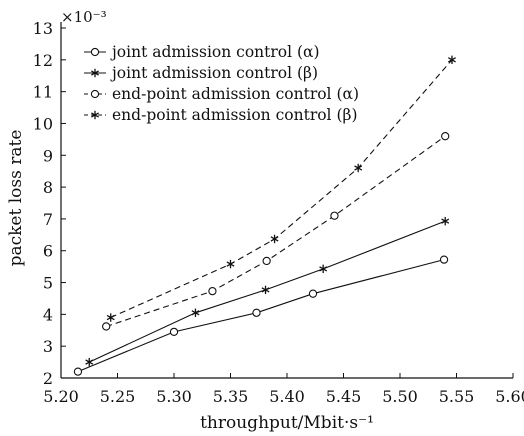 Image resolution: width=524 pixels, height=436 pixels. I want to click on x-tick-label: 5.50, so click(400, 396).